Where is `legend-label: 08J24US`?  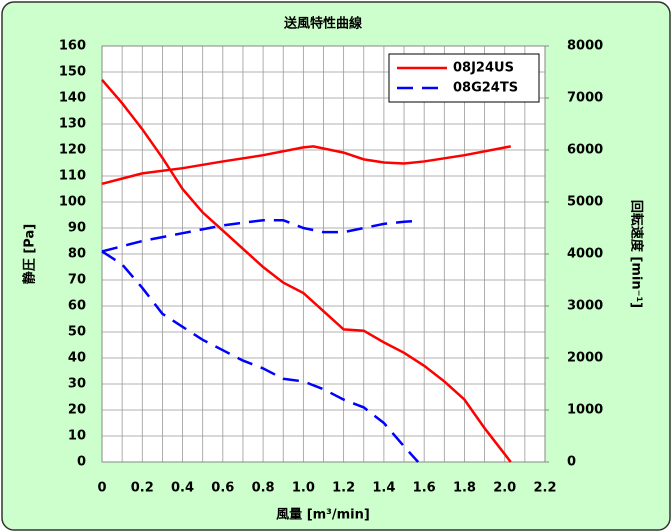 legend-label: 08J24US is located at coordinates (483, 68).